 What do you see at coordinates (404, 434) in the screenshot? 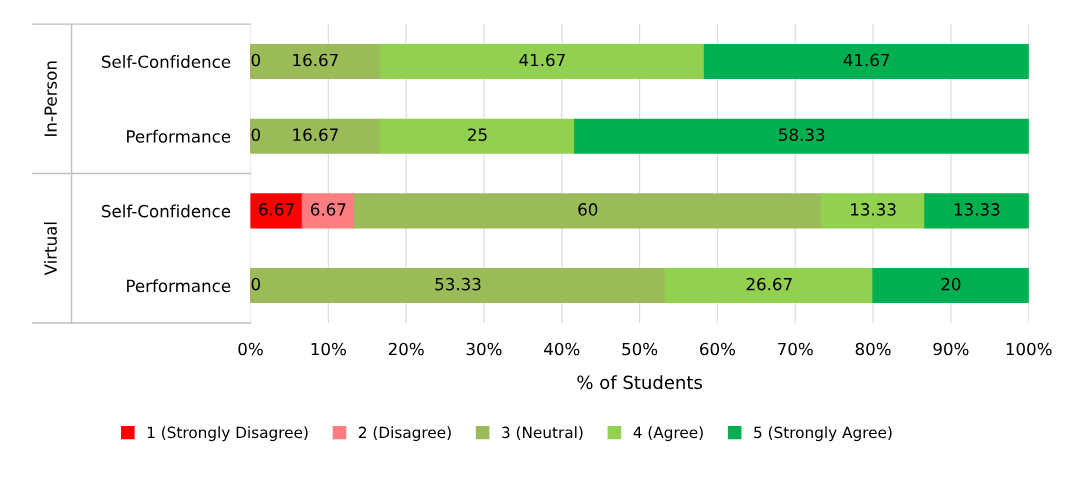
I see `legend-label: 2 (Disagree)` at bounding box center [404, 434].